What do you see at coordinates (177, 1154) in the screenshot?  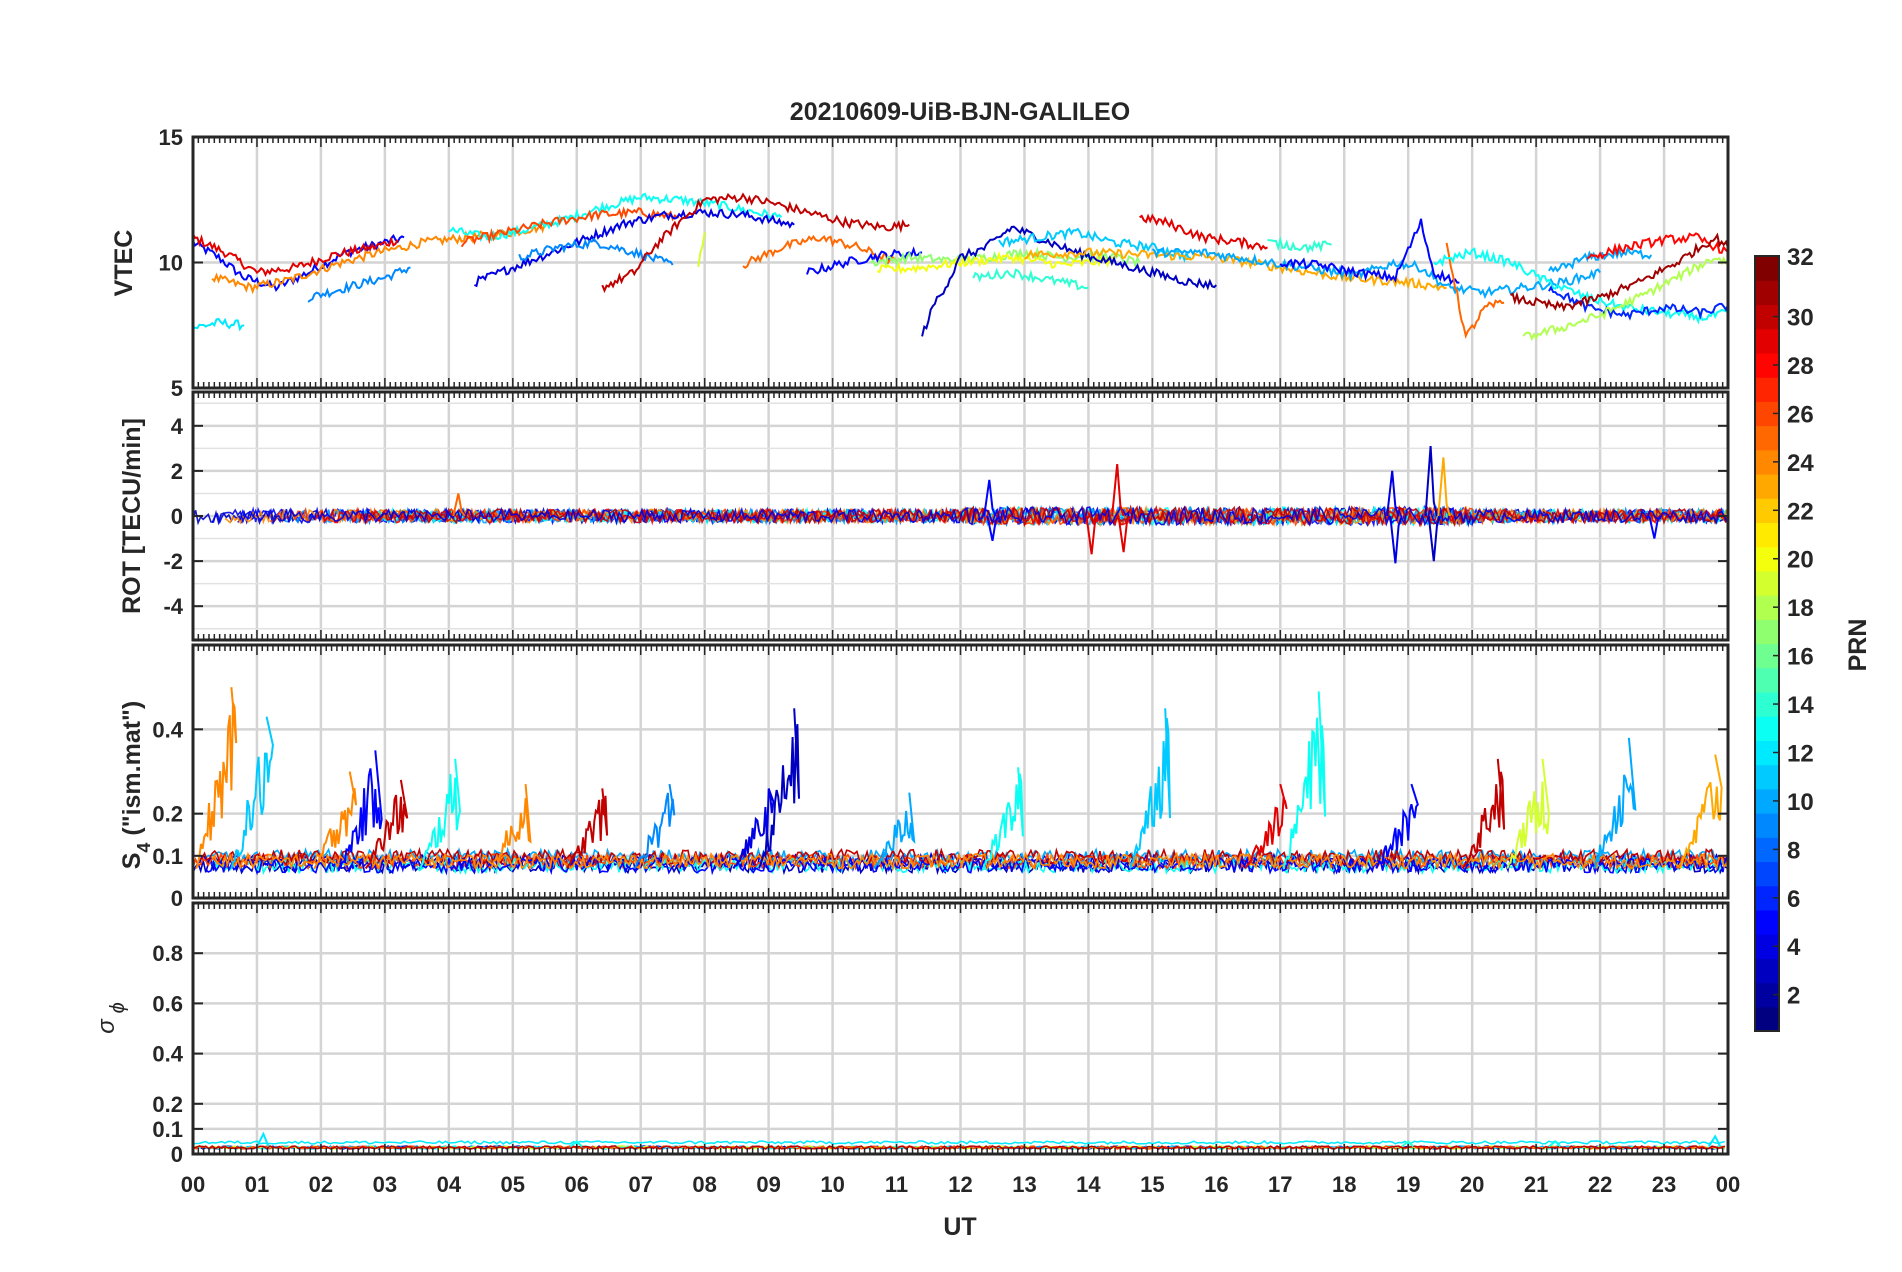 I see `y-tick-label: 0` at bounding box center [177, 1154].